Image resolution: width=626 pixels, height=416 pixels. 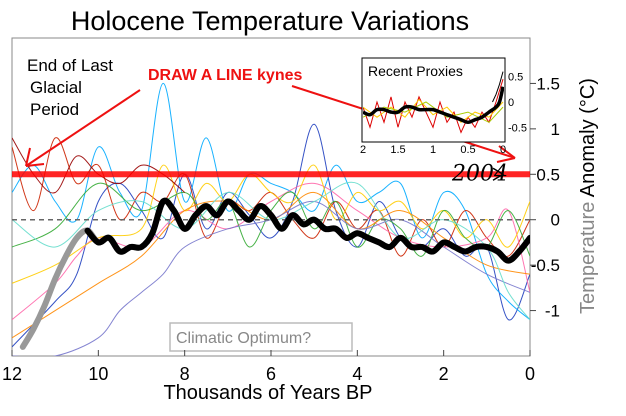 What do you see at coordinates (243, 338) in the screenshot?
I see `climatic-optimum-label: Climatic Optimum?` at bounding box center [243, 338].